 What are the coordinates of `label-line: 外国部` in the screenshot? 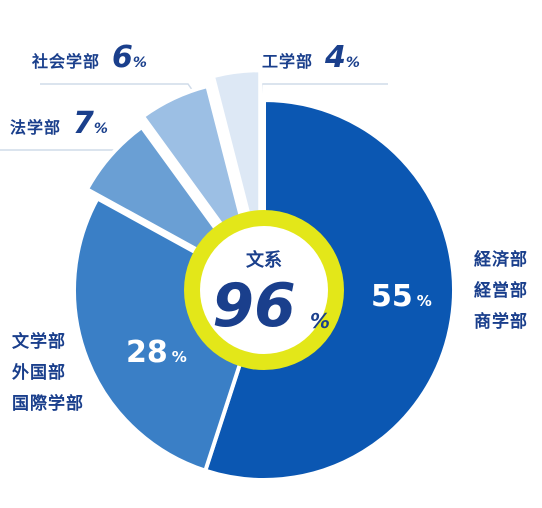 It's located at (39, 373).